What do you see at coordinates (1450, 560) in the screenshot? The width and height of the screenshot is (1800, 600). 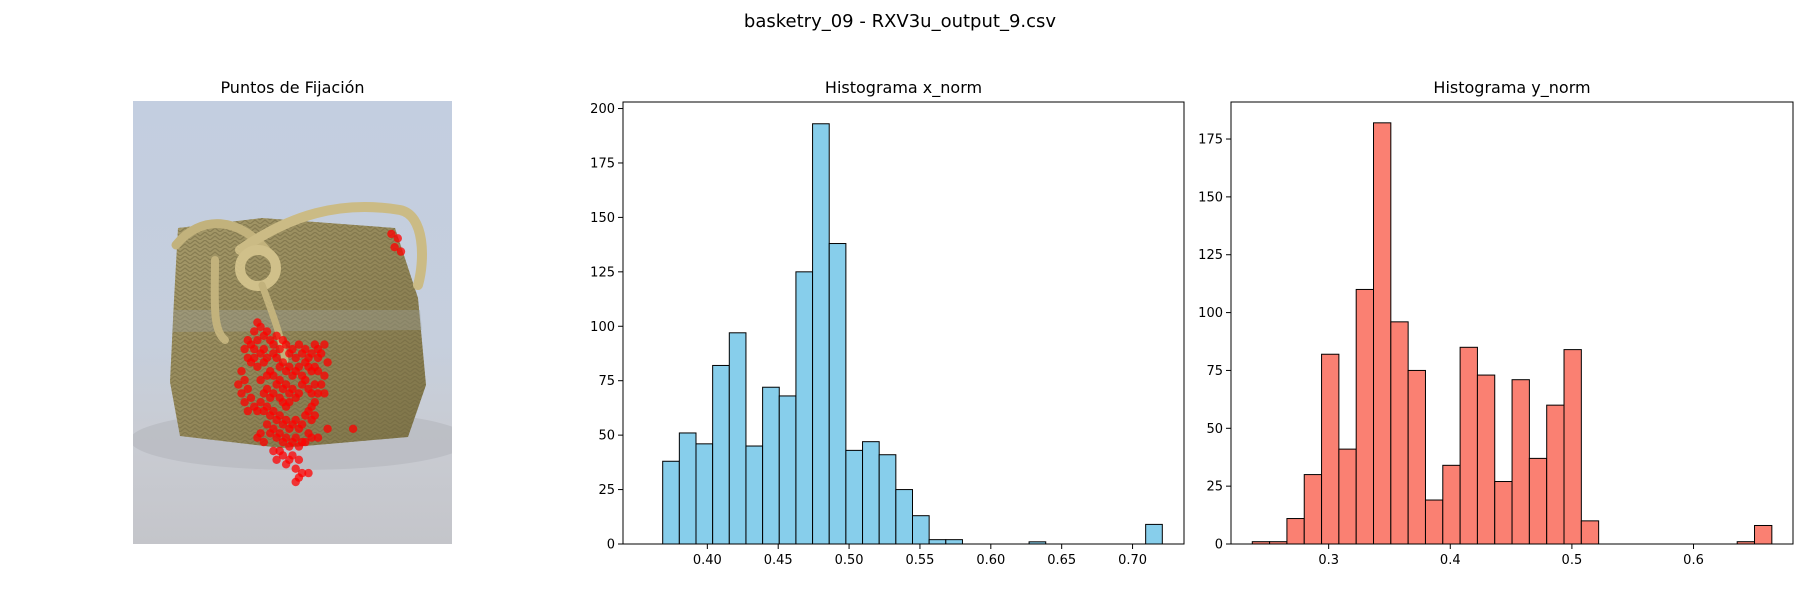 I see `y-histogram-x-tick-label: 0.4` at bounding box center [1450, 560].